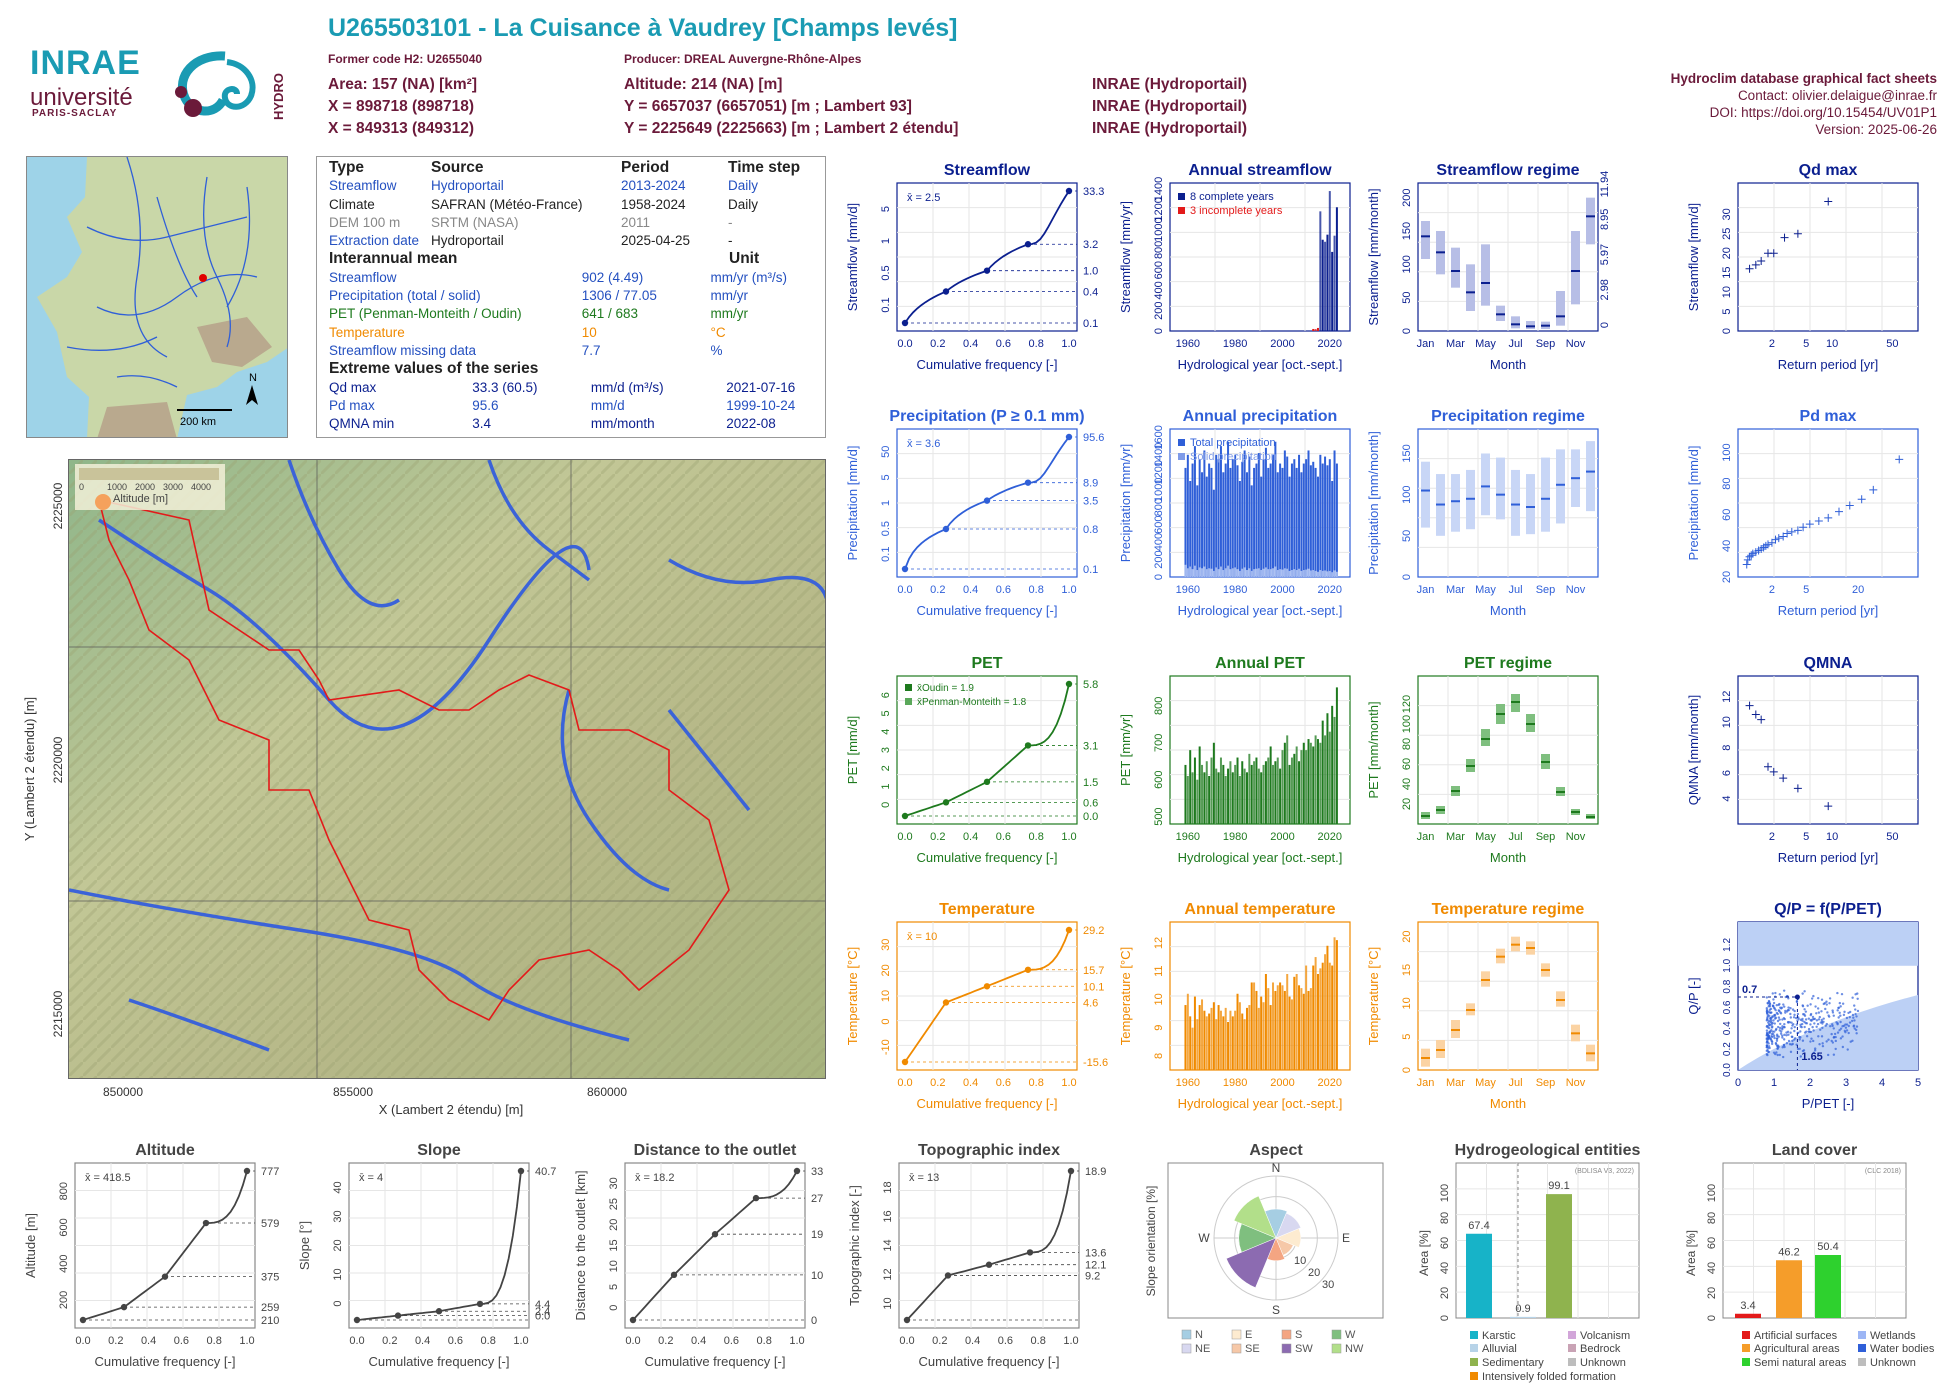 This screenshot has height=1386, width=1960. What do you see at coordinates (1546, 590) in the screenshot?
I see `x-tick-label: Sep` at bounding box center [1546, 590].